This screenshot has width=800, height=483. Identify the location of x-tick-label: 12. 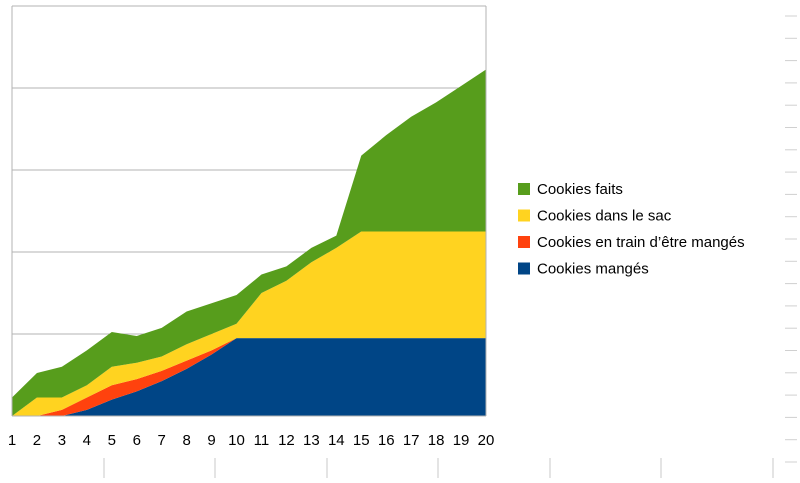
(286, 440).